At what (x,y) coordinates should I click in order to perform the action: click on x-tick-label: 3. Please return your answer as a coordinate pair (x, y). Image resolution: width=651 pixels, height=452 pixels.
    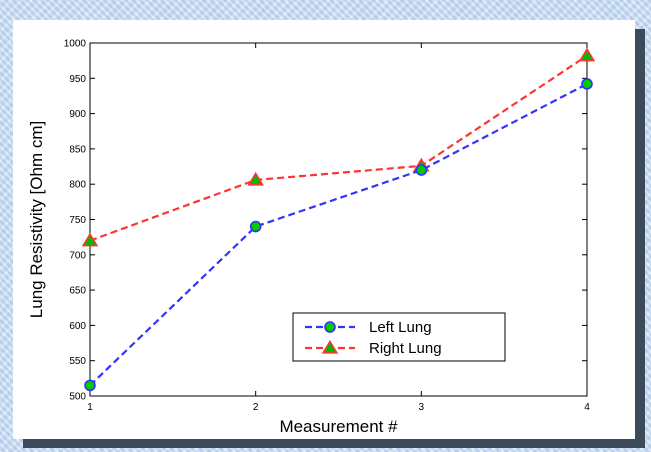
    Looking at the image, I should click on (422, 407).